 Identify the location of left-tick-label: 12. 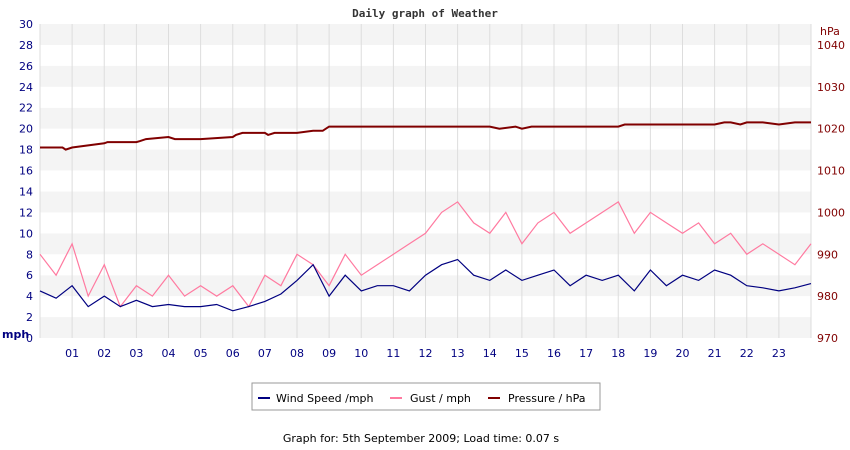
(26, 212).